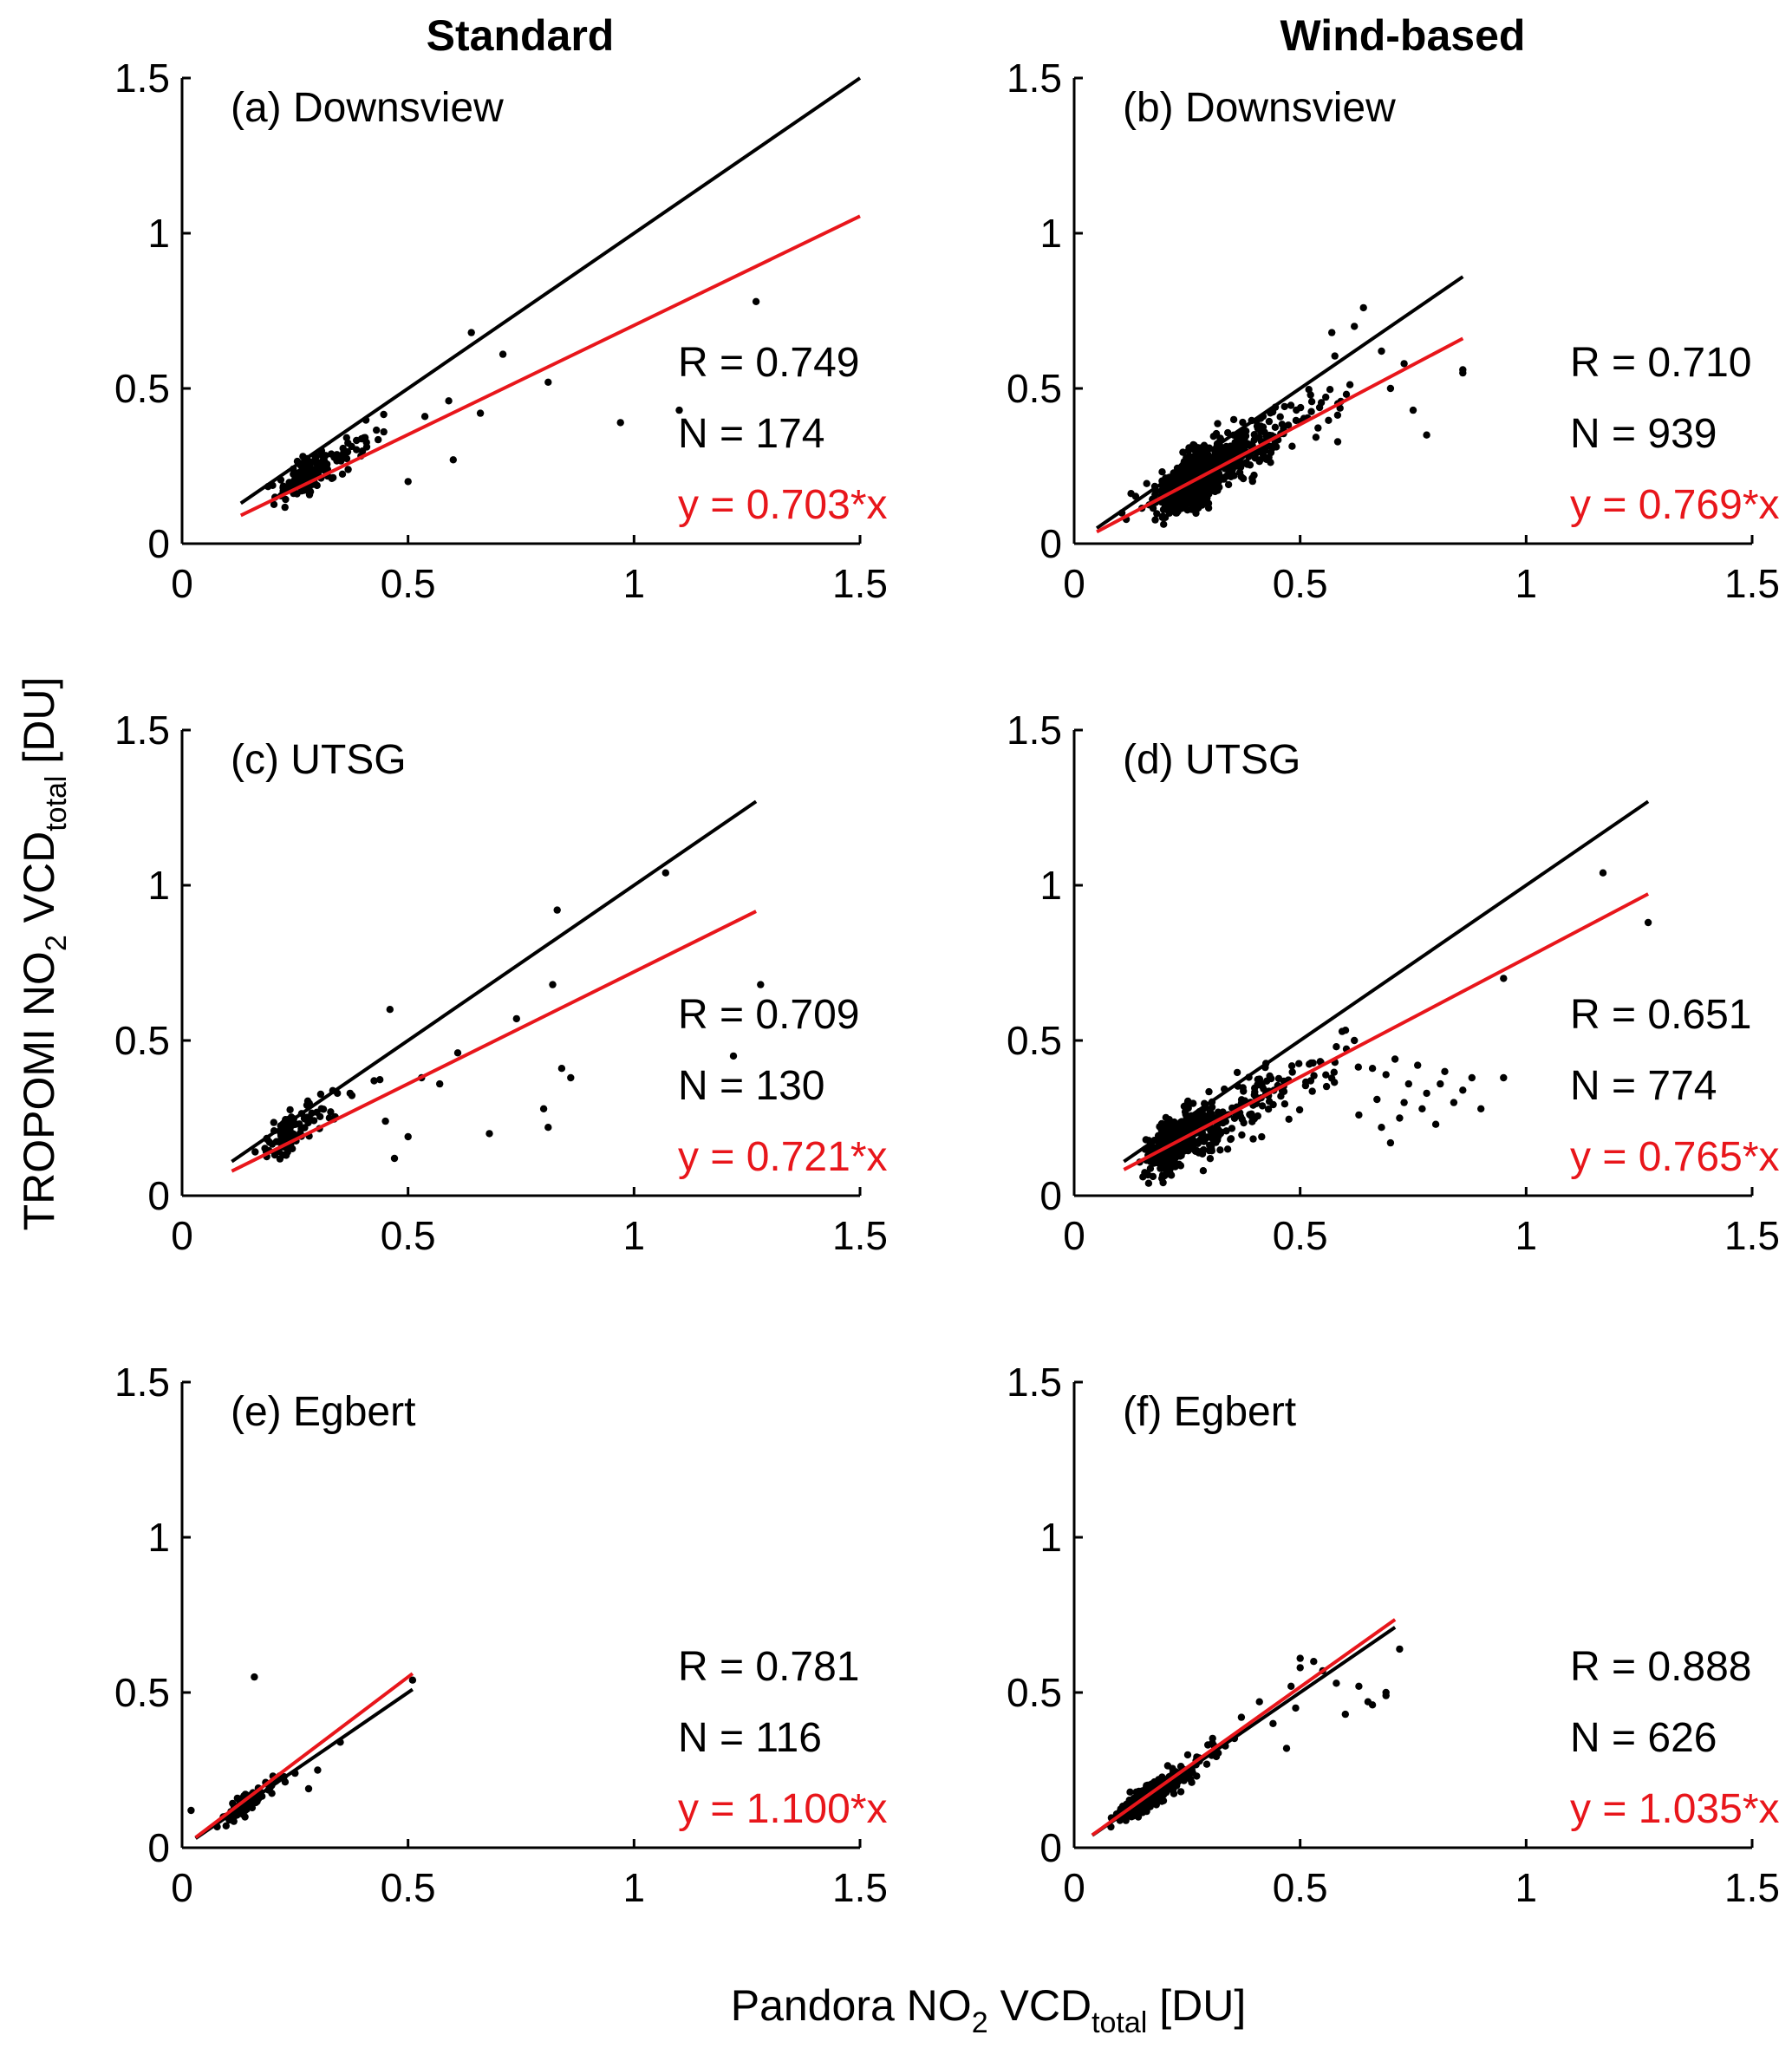 The image size is (1792, 2048). What do you see at coordinates (1526, 583) in the screenshot?
I see `panel-b-downsview-x-tick-label: 1` at bounding box center [1526, 583].